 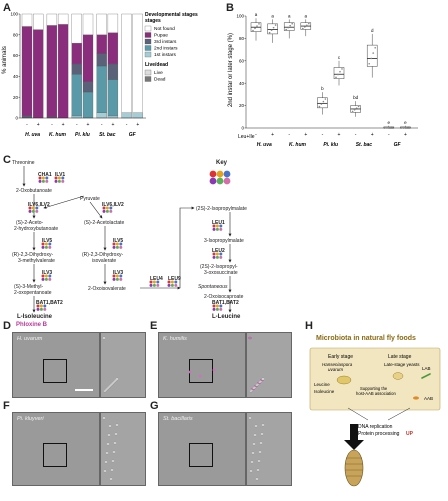 What do you see at coordinates (148, 35) in the screenshot?
I see `legend-swatch` at bounding box center [148, 35].